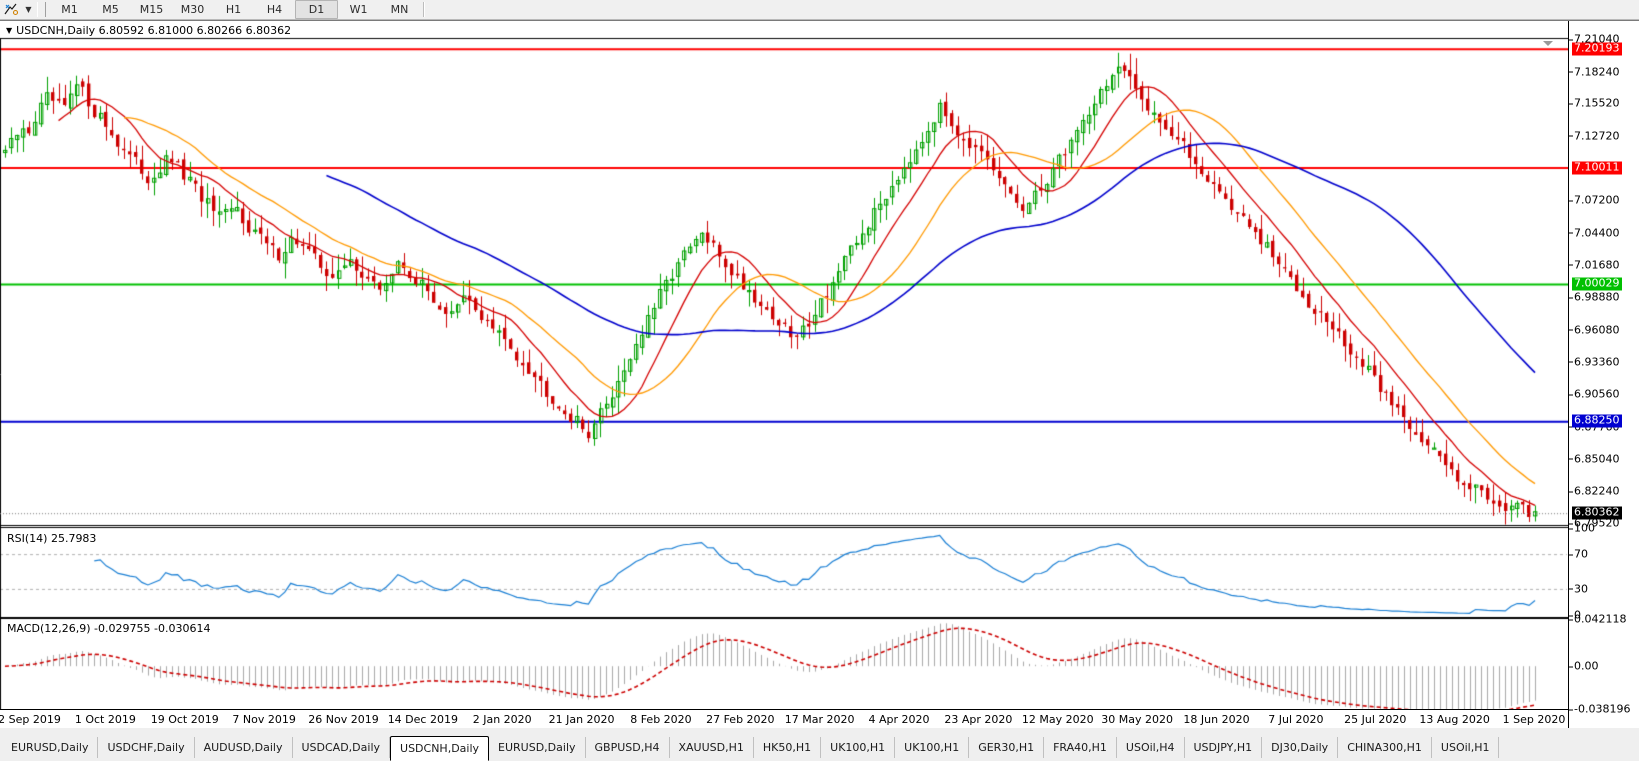 This screenshot has height=761, width=1639. I want to click on timeframe-h1: H1, so click(233, 9).